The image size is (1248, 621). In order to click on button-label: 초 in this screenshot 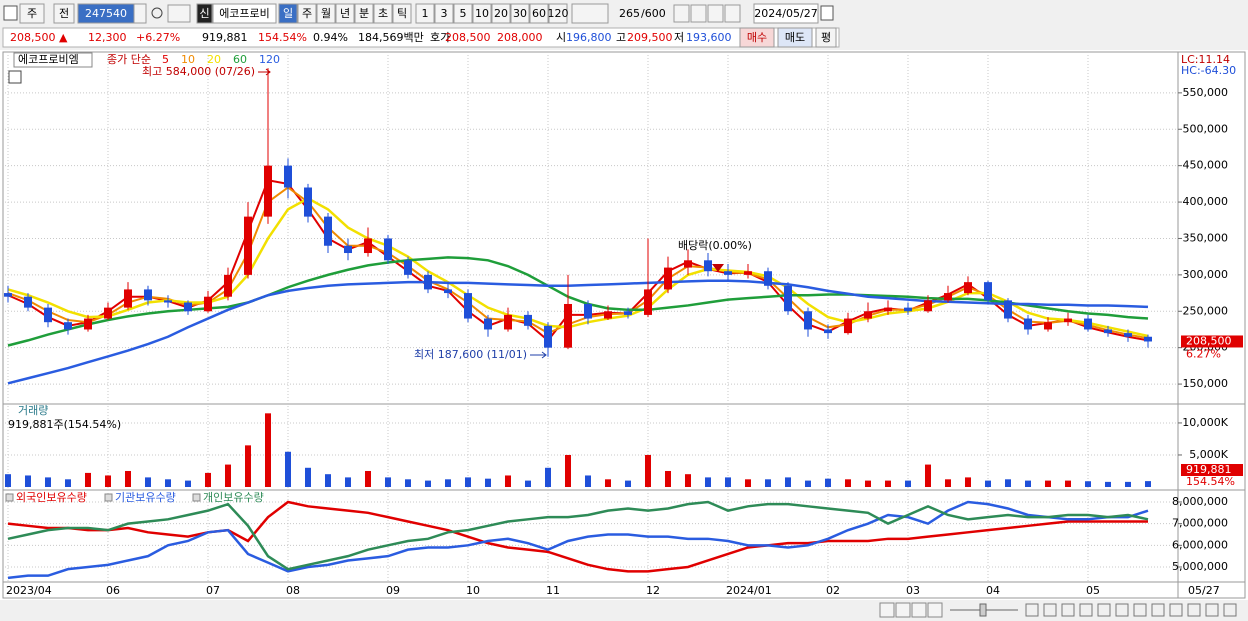, I will do `click(383, 13)`.